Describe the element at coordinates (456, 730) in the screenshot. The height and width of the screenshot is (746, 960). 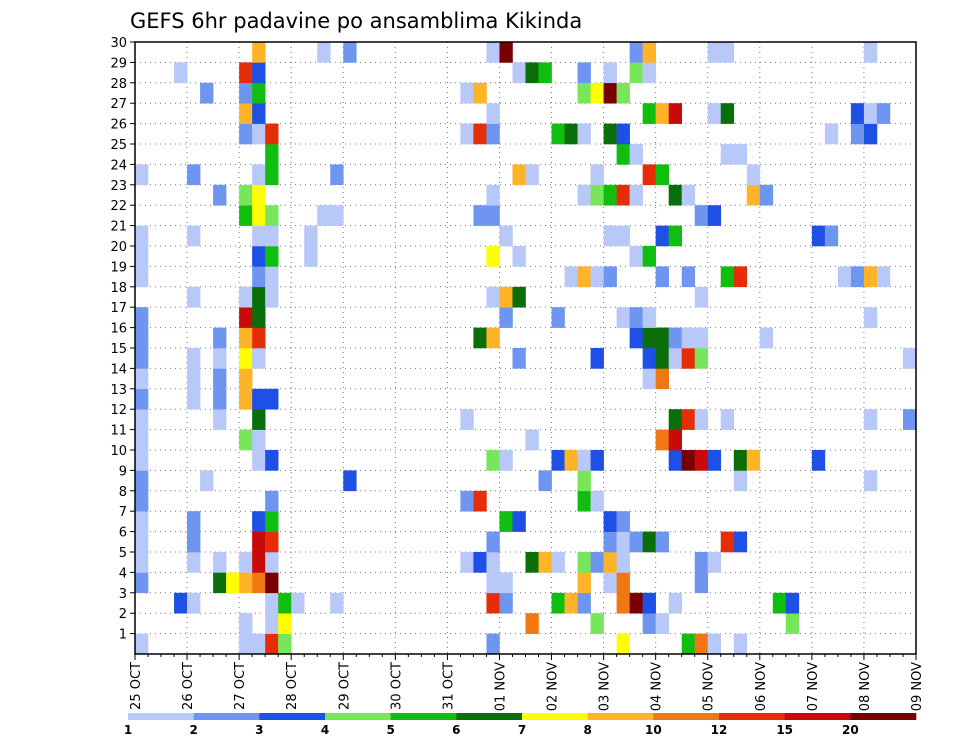
I see `legend-label: 6` at that location.